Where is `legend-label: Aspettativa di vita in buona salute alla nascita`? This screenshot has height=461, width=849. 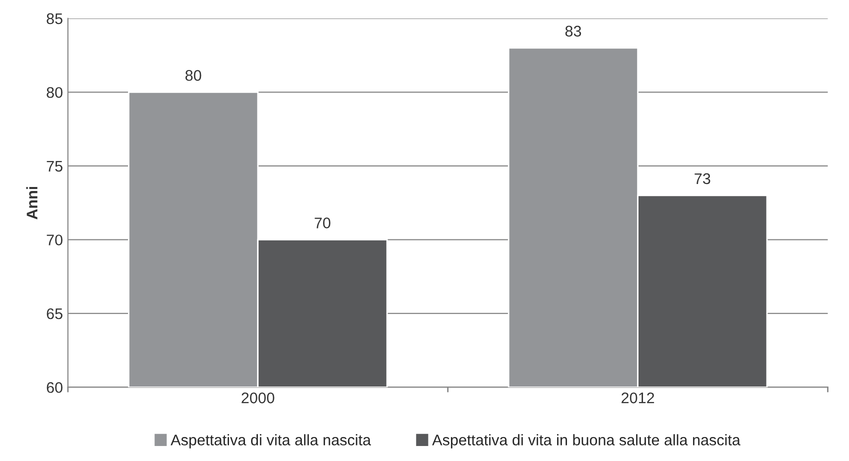 legend-label: Aspettativa di vita in buona salute alla nascita is located at coordinates (586, 441).